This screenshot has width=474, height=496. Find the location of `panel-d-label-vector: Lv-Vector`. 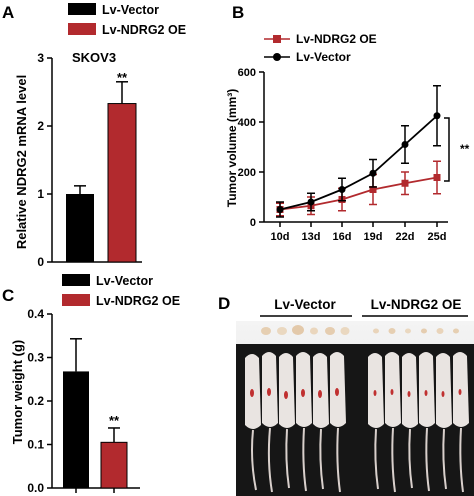

panel-d-label-vector: Lv-Vector is located at coordinates (305, 304).